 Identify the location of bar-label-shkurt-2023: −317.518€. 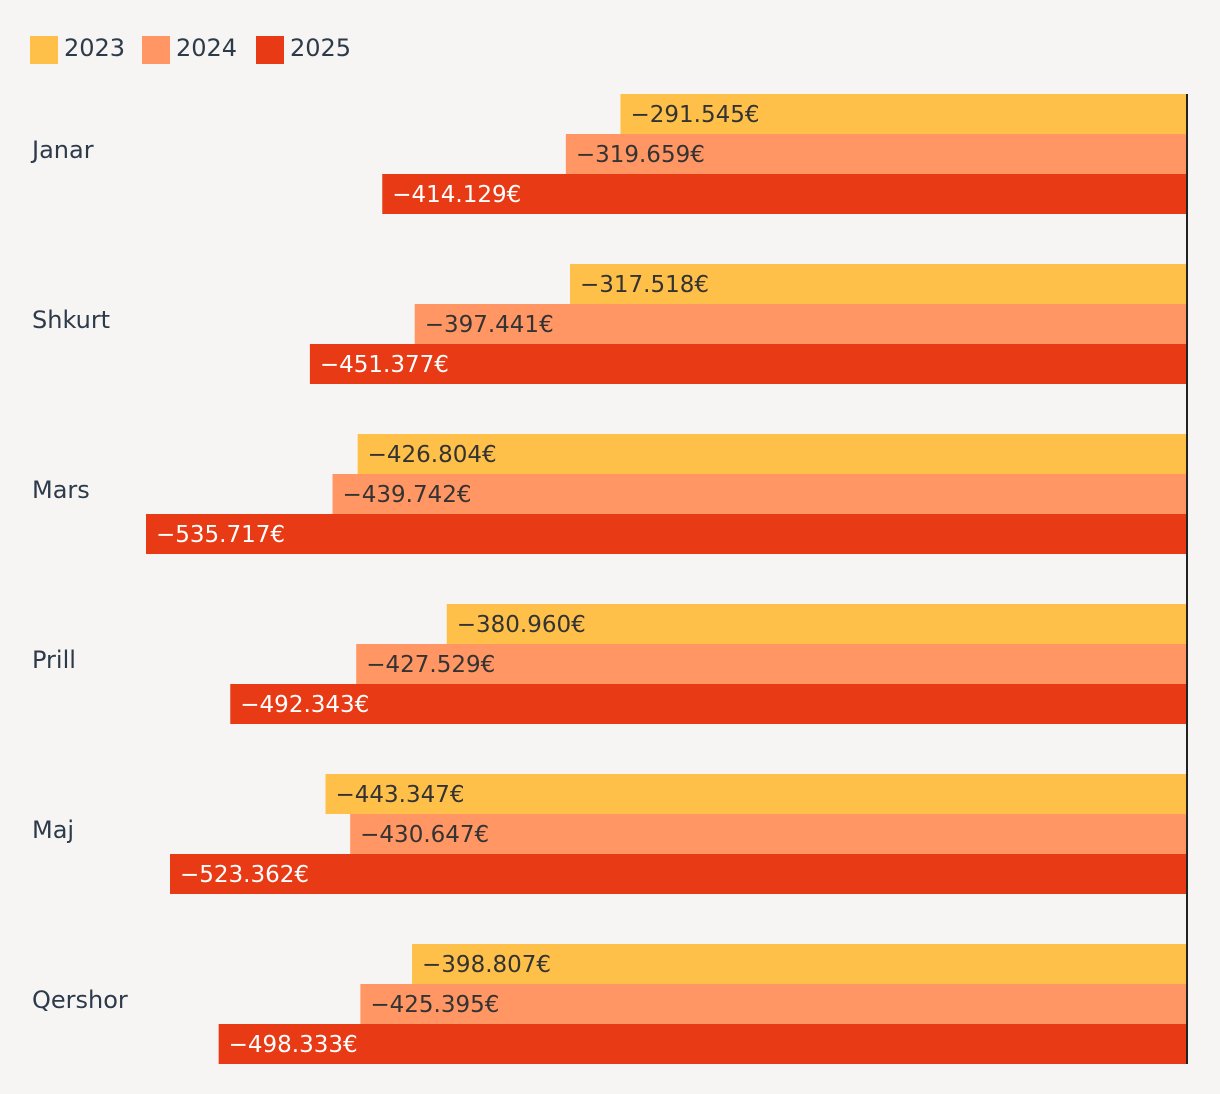
(644, 285).